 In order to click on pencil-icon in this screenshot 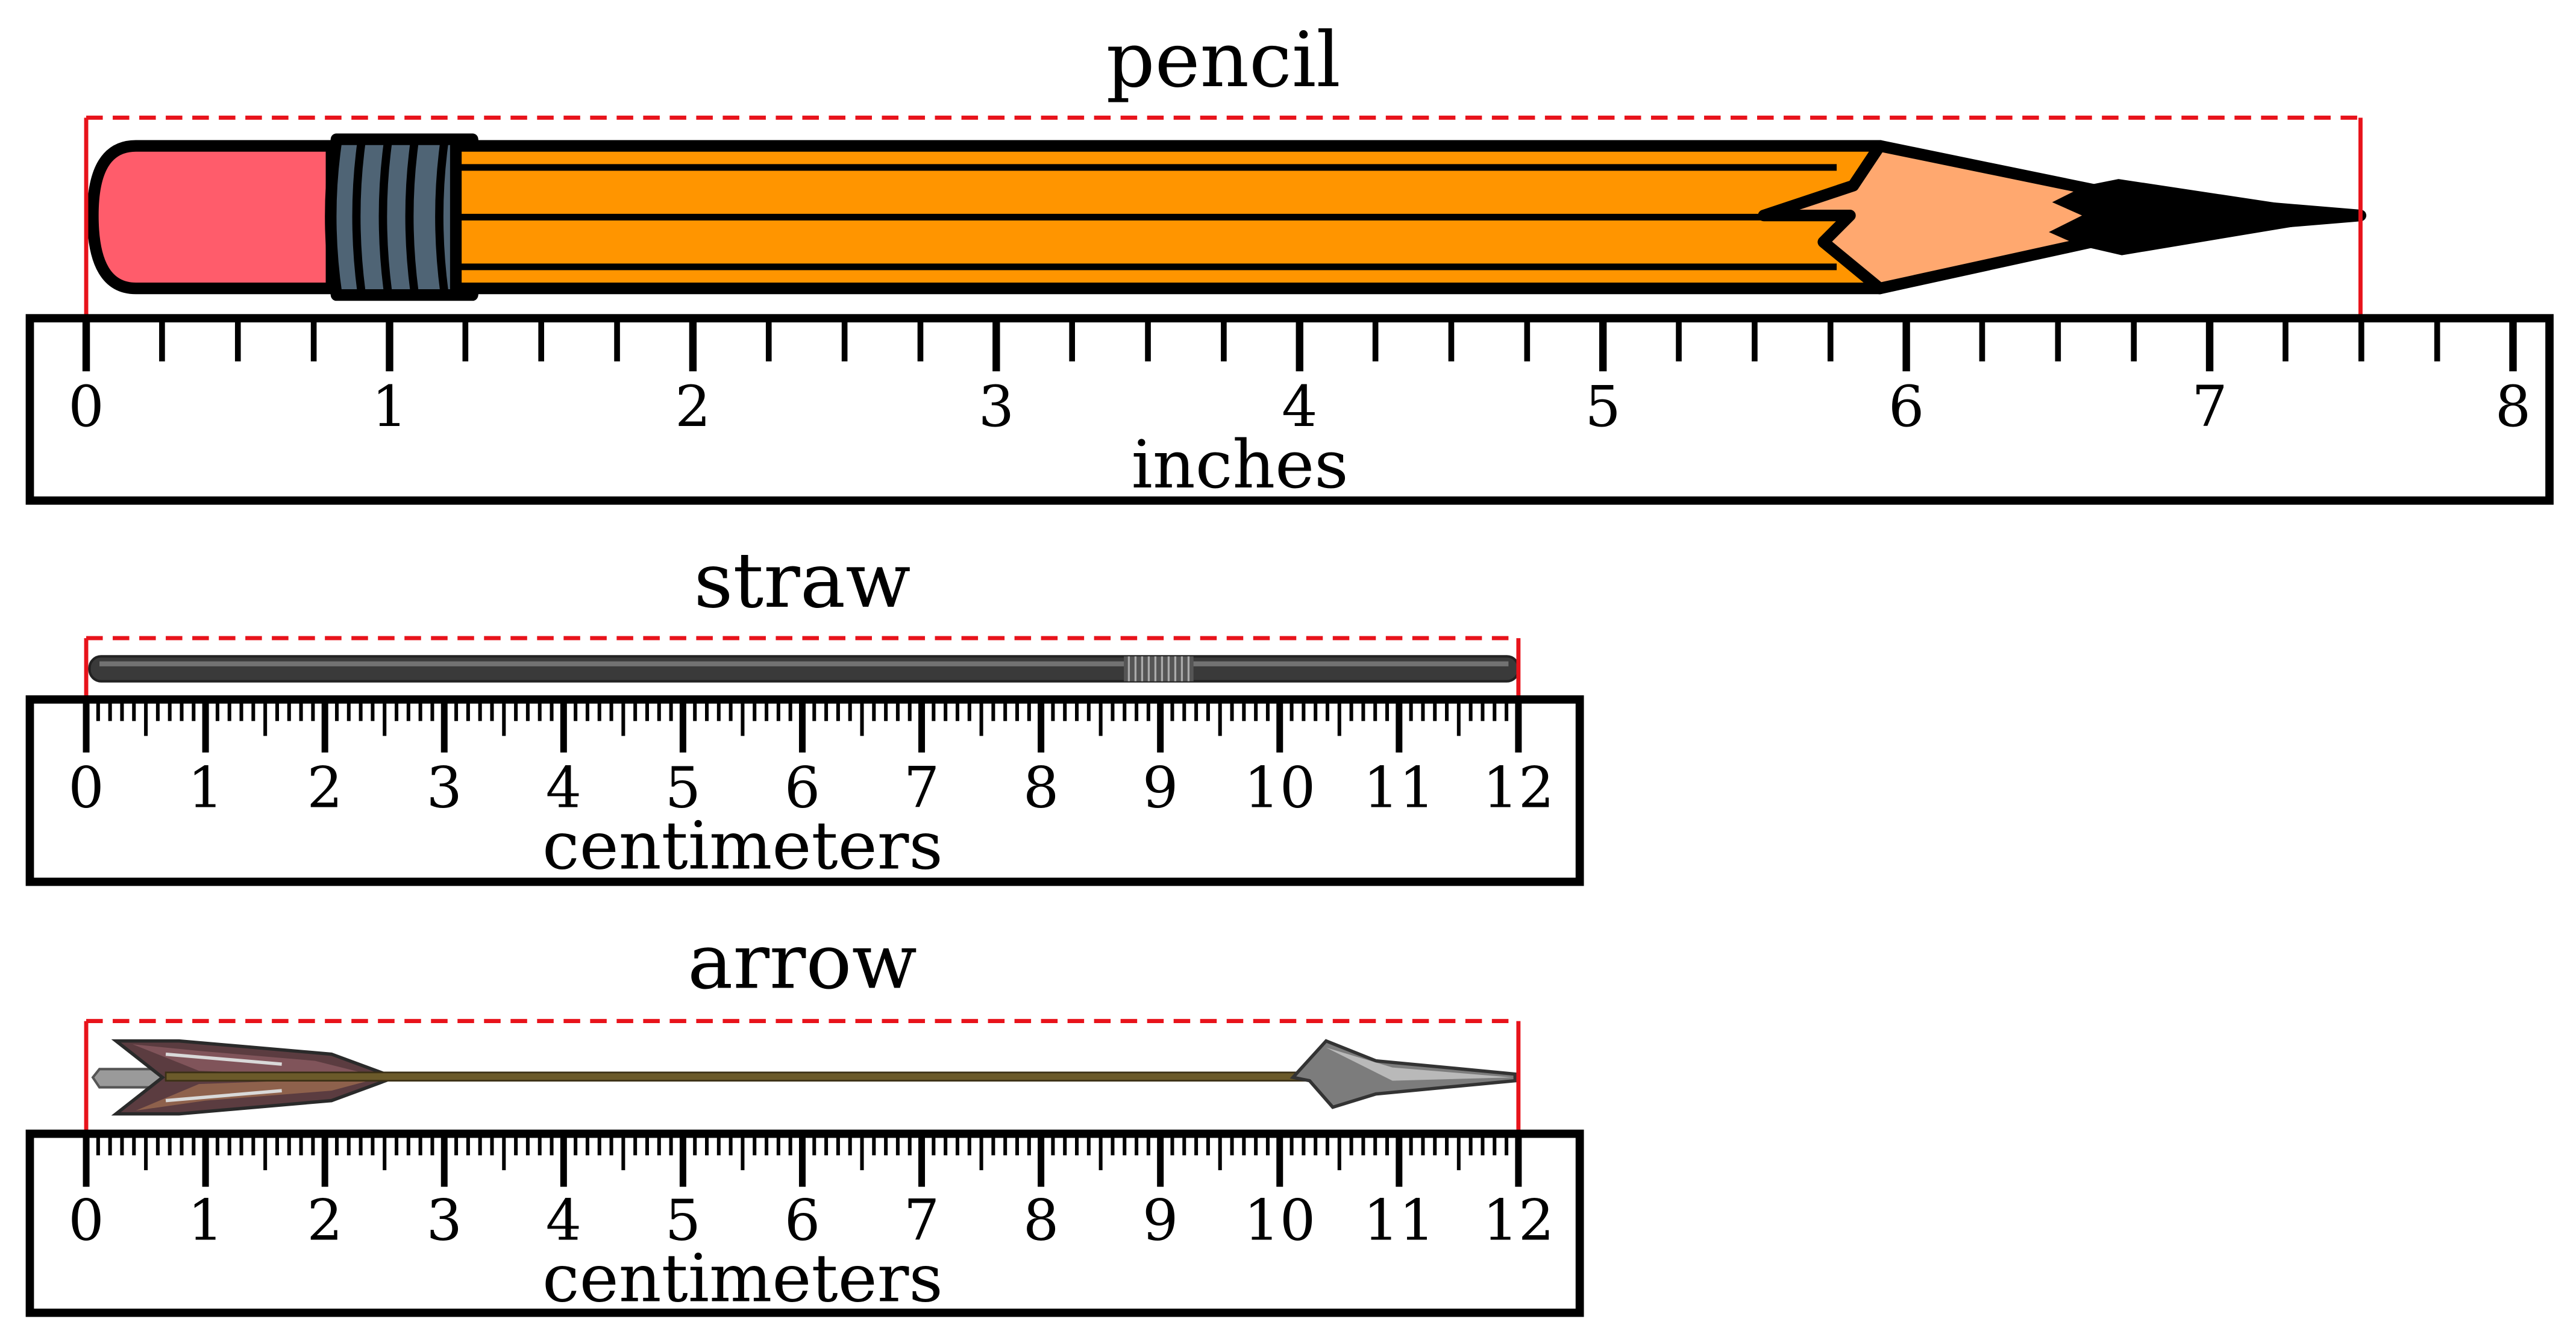, I will do `click(1227, 217)`.